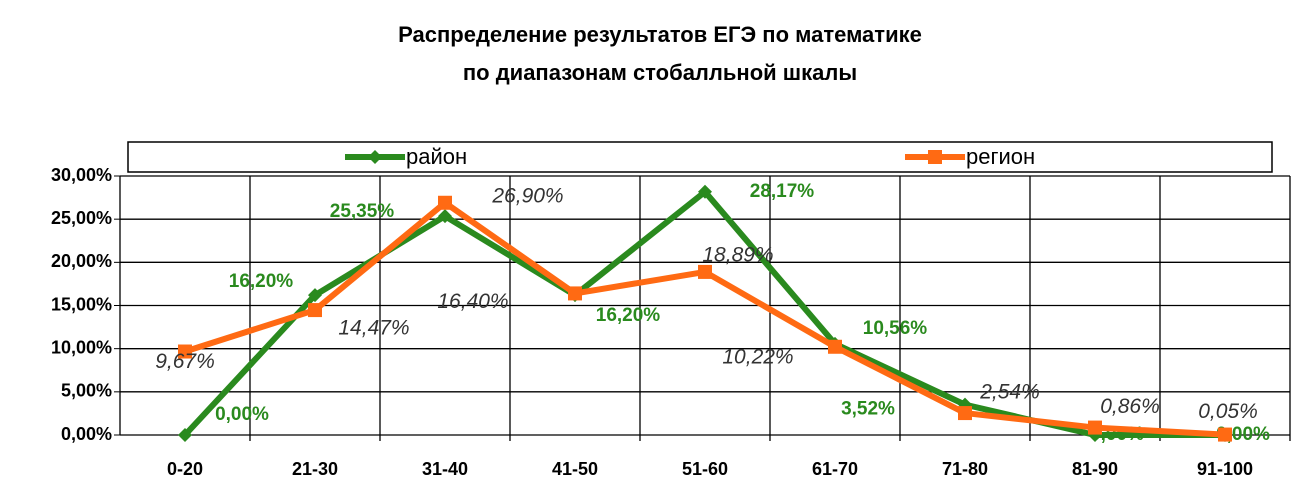 The height and width of the screenshot is (484, 1293). Describe the element at coordinates (362, 211) in the screenshot. I see `data-label: 25,35%` at that location.